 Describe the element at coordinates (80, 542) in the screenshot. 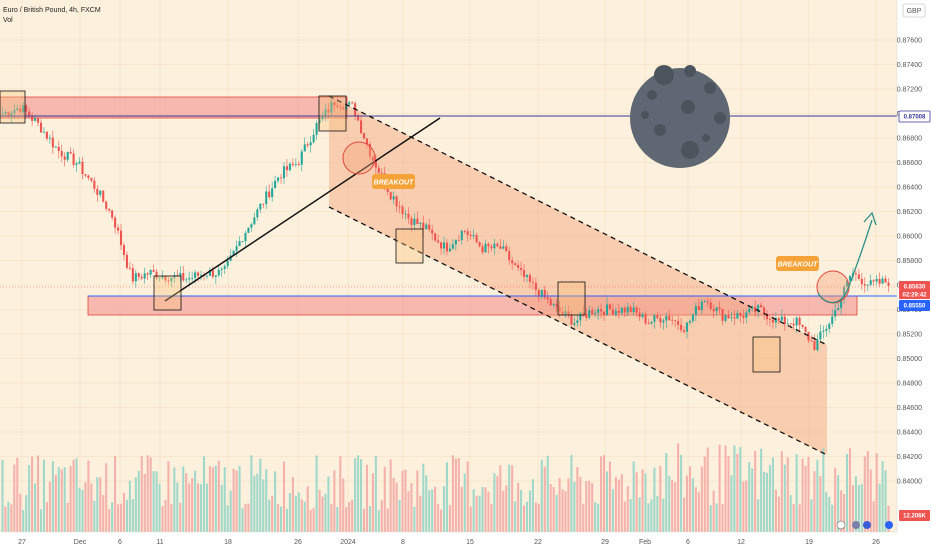

I see `x-tick-label: Dec` at that location.